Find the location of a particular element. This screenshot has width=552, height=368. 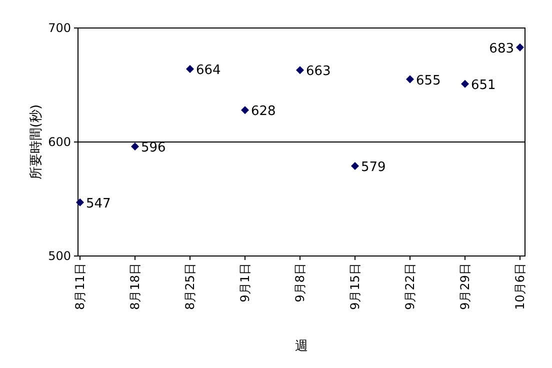

data-label: 683 is located at coordinates (501, 48).